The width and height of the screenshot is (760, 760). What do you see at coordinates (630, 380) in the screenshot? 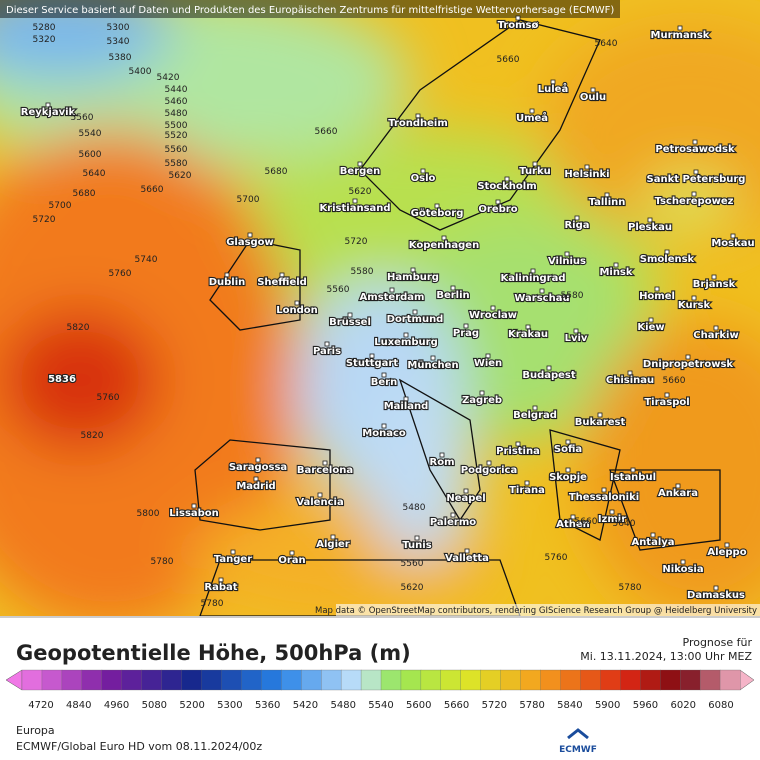
I see `city-label: Chisinau` at bounding box center [630, 380].